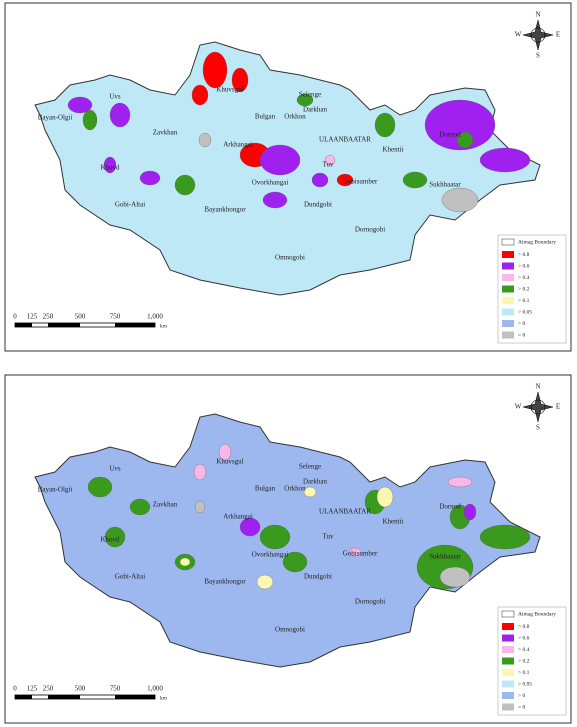 The image size is (577, 727). Describe the element at coordinates (537, 242) in the screenshot. I see `legend-label: Aimag Boundary` at that location.